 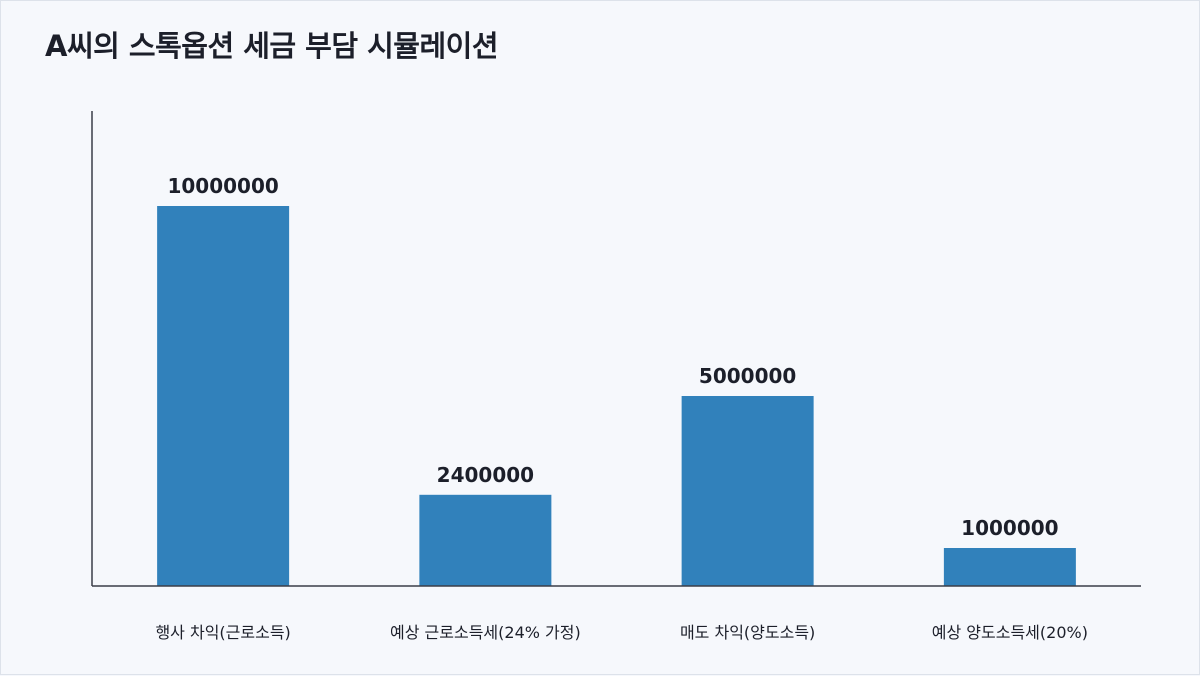 What do you see at coordinates (1009, 528) in the screenshot?
I see `value-label-3: 1000000` at bounding box center [1009, 528].